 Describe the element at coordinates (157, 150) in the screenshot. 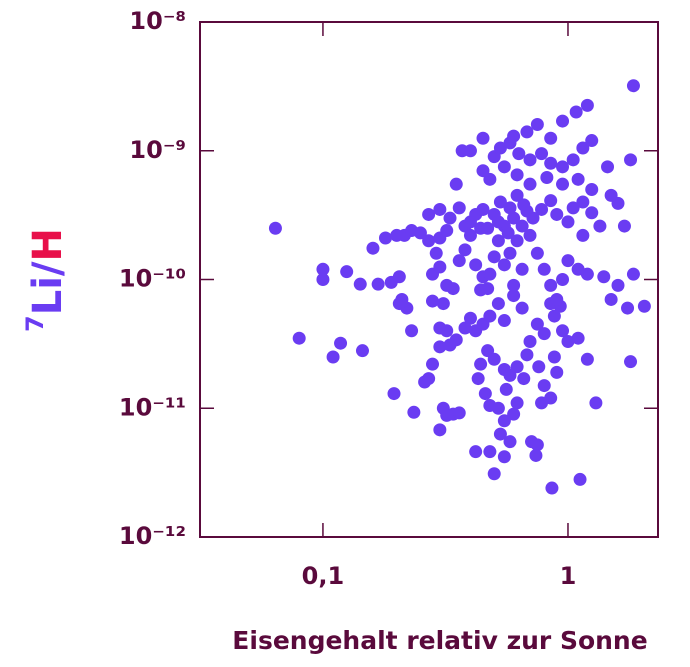

I see `y-tick-label: 10⁻⁹` at that location.